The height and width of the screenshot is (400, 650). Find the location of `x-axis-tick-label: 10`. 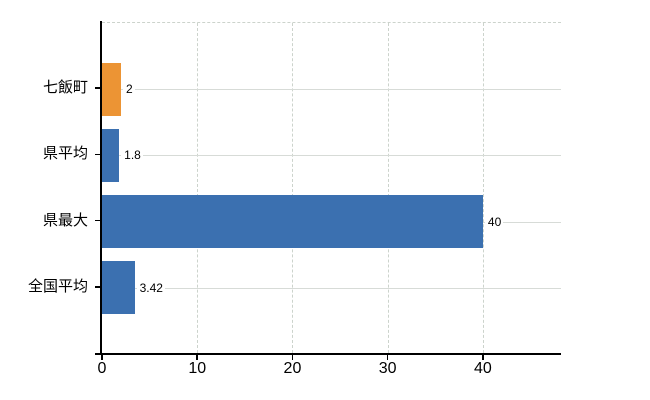

x-axis-tick-label: 10 is located at coordinates (197, 368).